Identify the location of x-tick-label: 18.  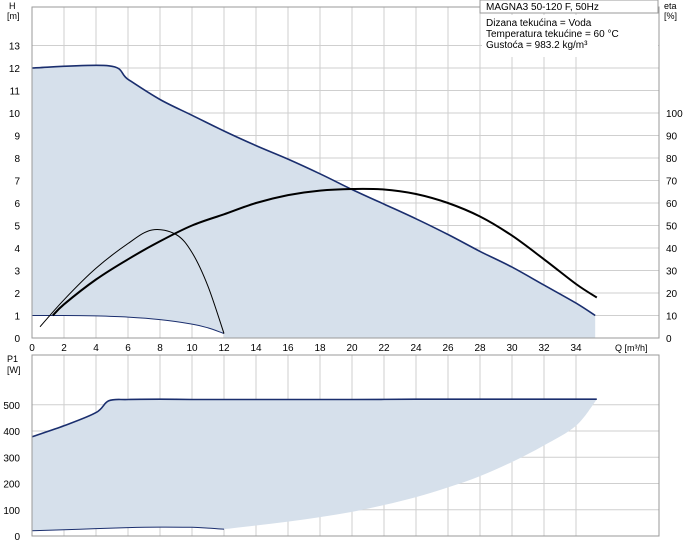
(320, 348).